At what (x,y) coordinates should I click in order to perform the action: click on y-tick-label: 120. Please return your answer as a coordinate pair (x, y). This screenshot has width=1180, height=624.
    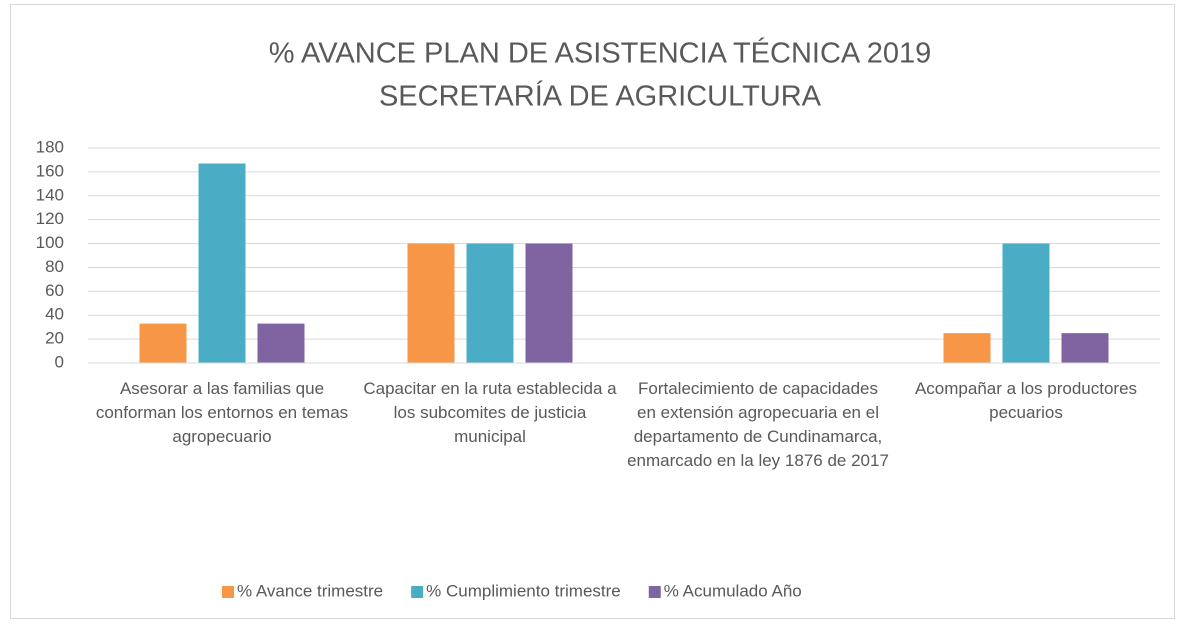
    Looking at the image, I should click on (50, 218).